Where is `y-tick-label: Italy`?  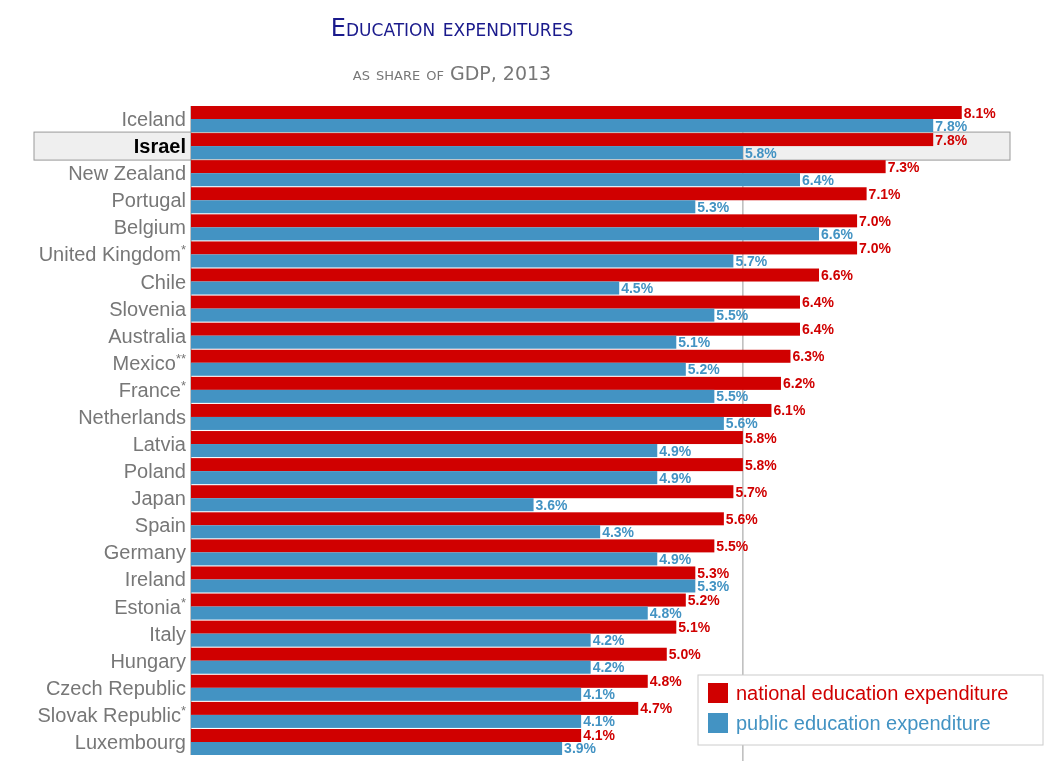 y-tick-label: Italy is located at coordinates (167, 633).